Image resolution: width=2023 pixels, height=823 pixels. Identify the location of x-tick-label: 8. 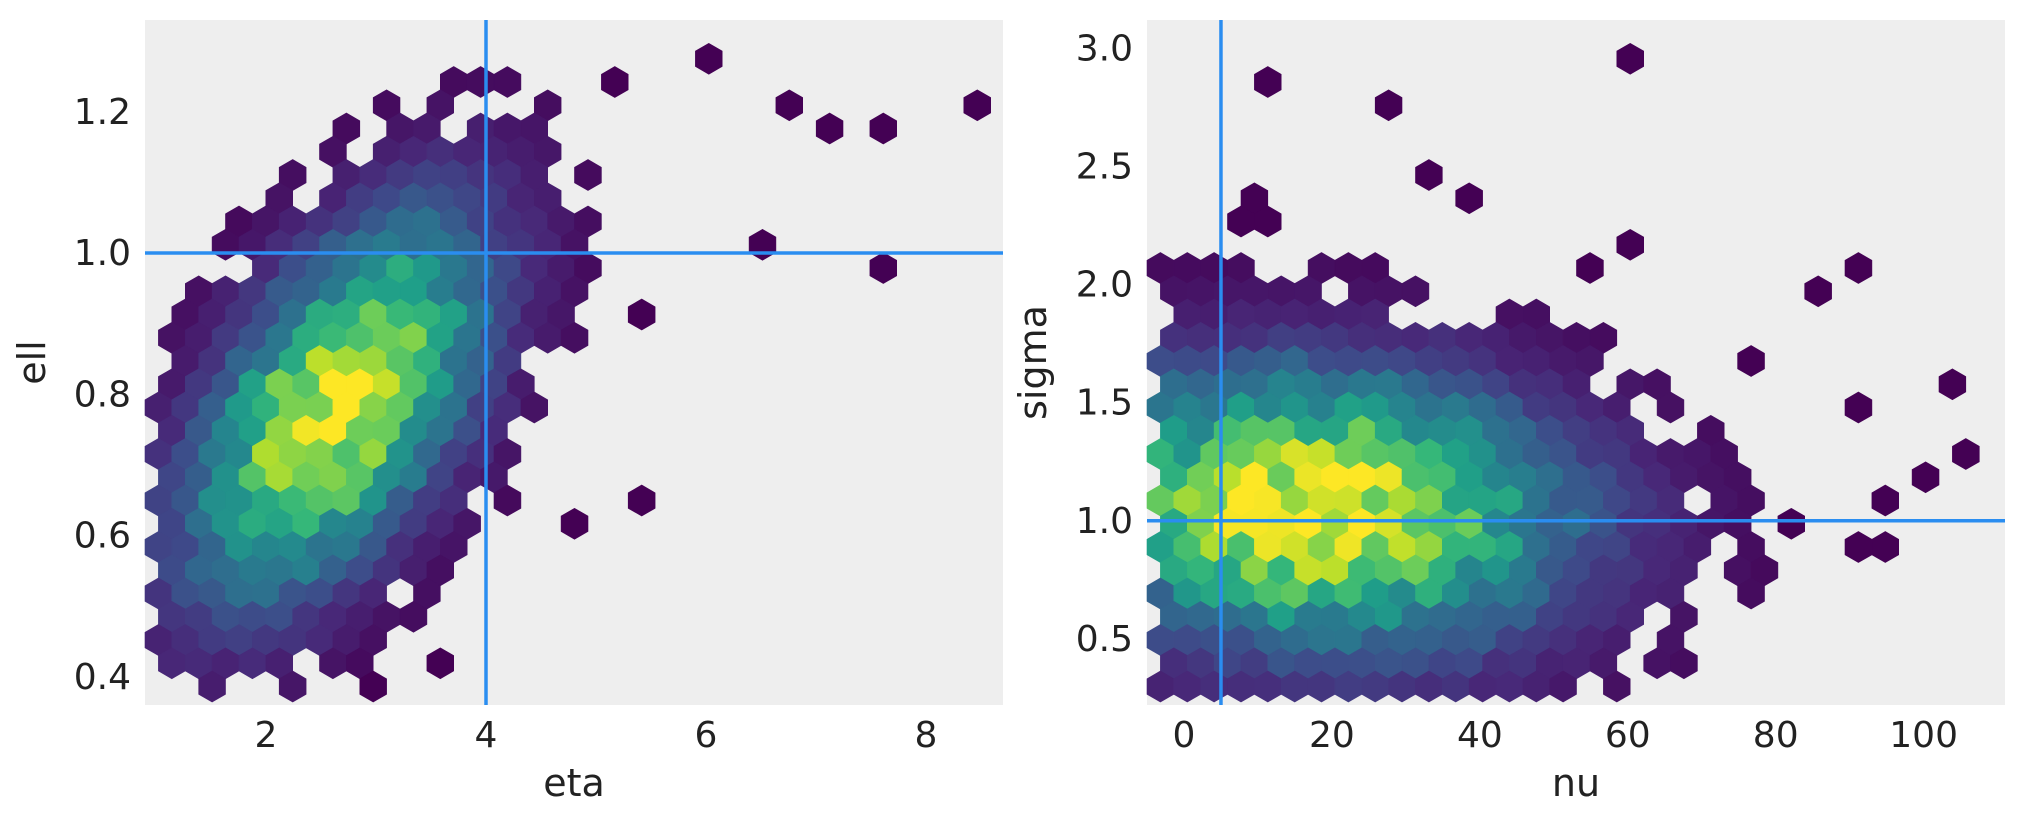
(926, 735).